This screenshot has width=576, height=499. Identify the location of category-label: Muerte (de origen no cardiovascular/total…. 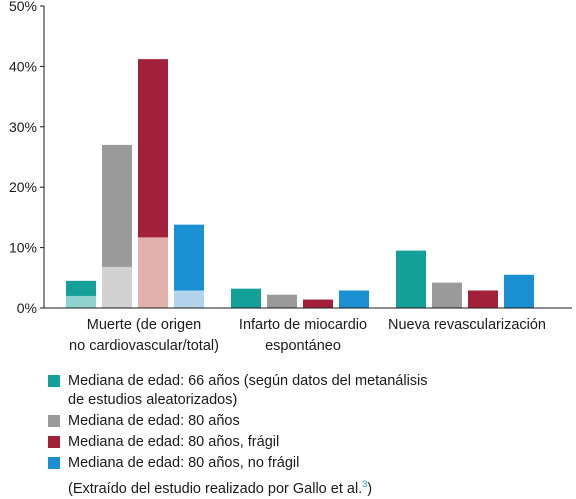
(144, 335).